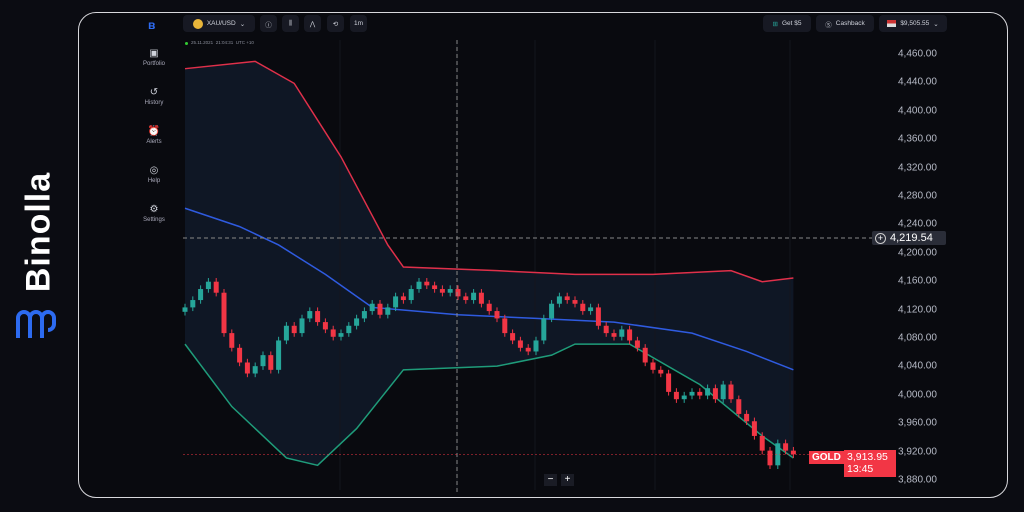  I want to click on info-button: ⓘ, so click(268, 23).